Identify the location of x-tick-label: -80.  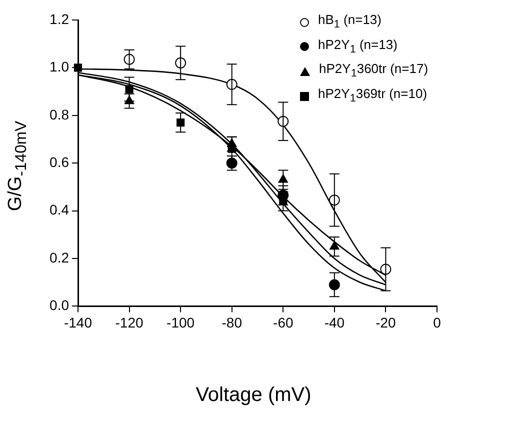
(232, 322).